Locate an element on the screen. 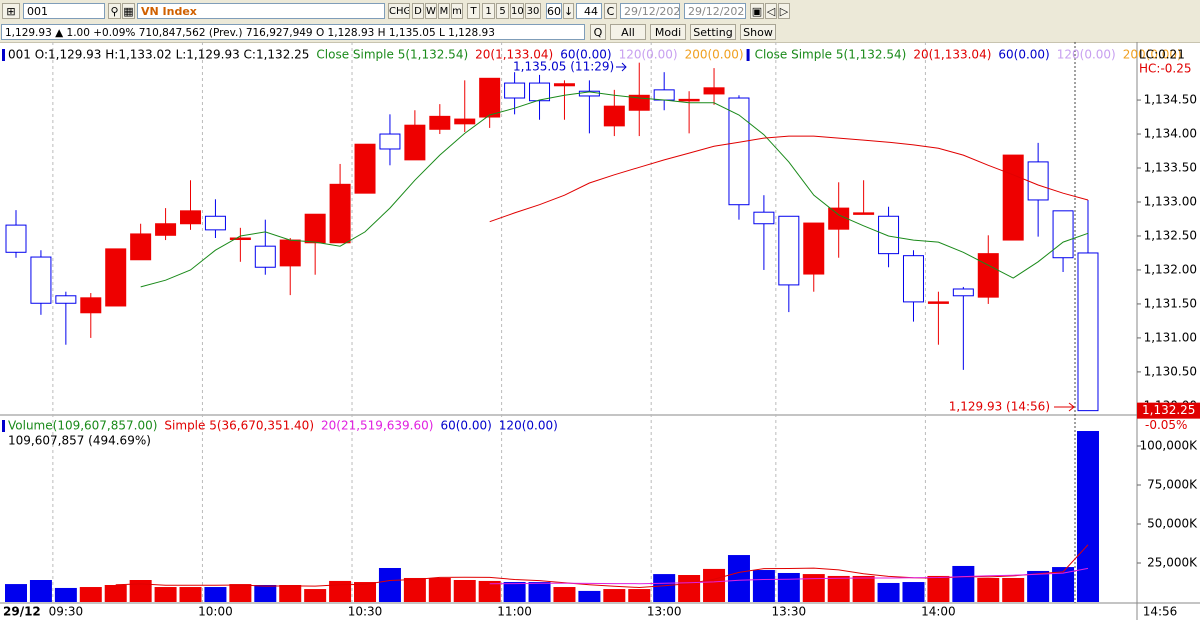  toolbar-button: W is located at coordinates (431, 11).